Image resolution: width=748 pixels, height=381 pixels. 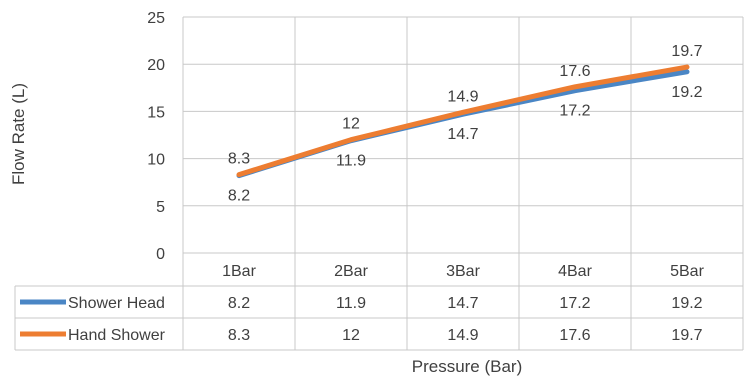 What do you see at coordinates (239, 271) in the screenshot?
I see `x-tick-label: 1Bar` at bounding box center [239, 271].